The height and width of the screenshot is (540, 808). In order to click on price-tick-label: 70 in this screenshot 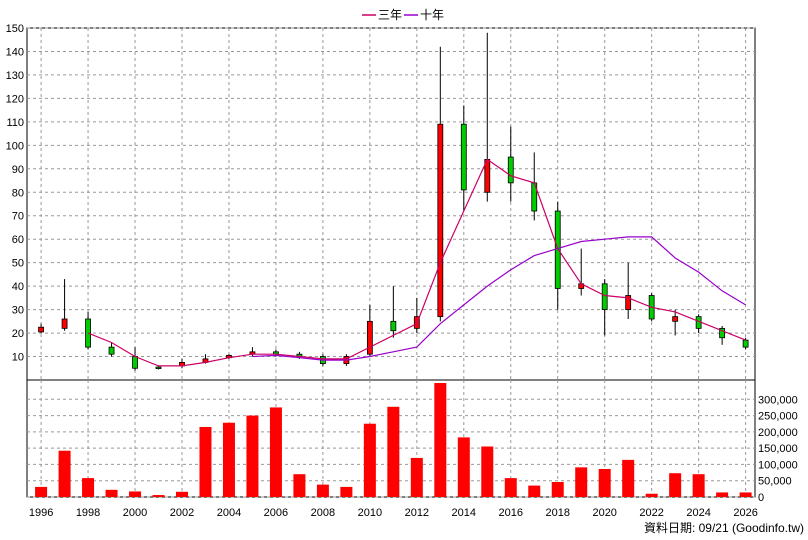, I will do `click(18, 217)`.